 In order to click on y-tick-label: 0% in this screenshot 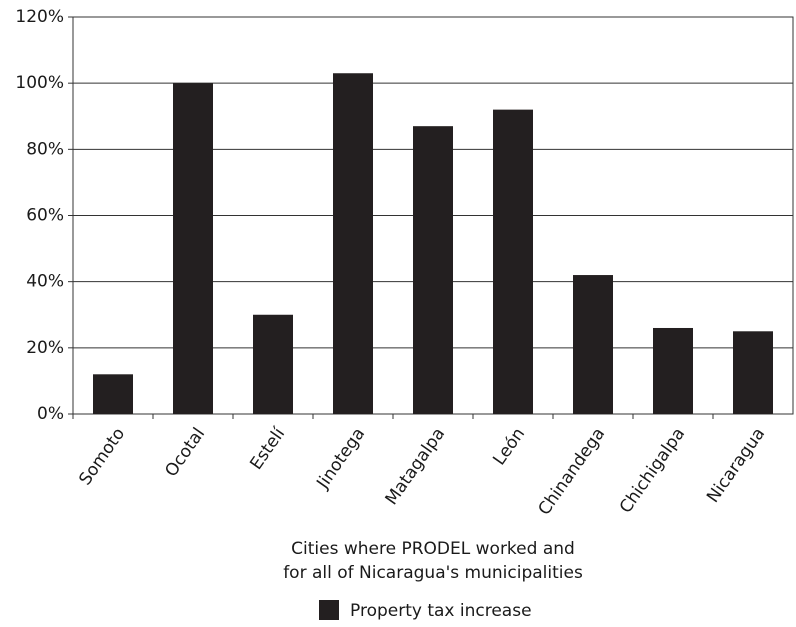, I will do `click(50, 414)`.